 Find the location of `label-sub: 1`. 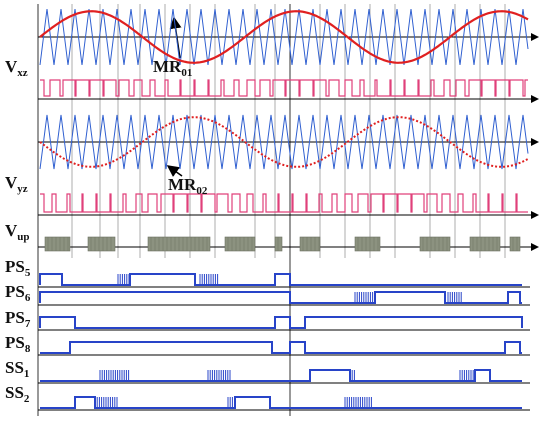

label-sub: 1 is located at coordinates (27, 374).